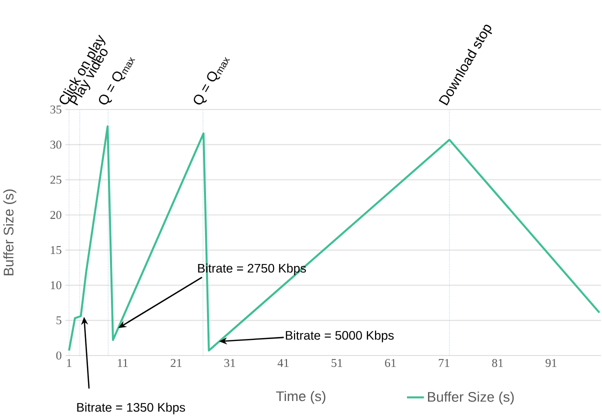  What do you see at coordinates (551, 362) in the screenshot?
I see `x-tick-label: 91` at bounding box center [551, 362].